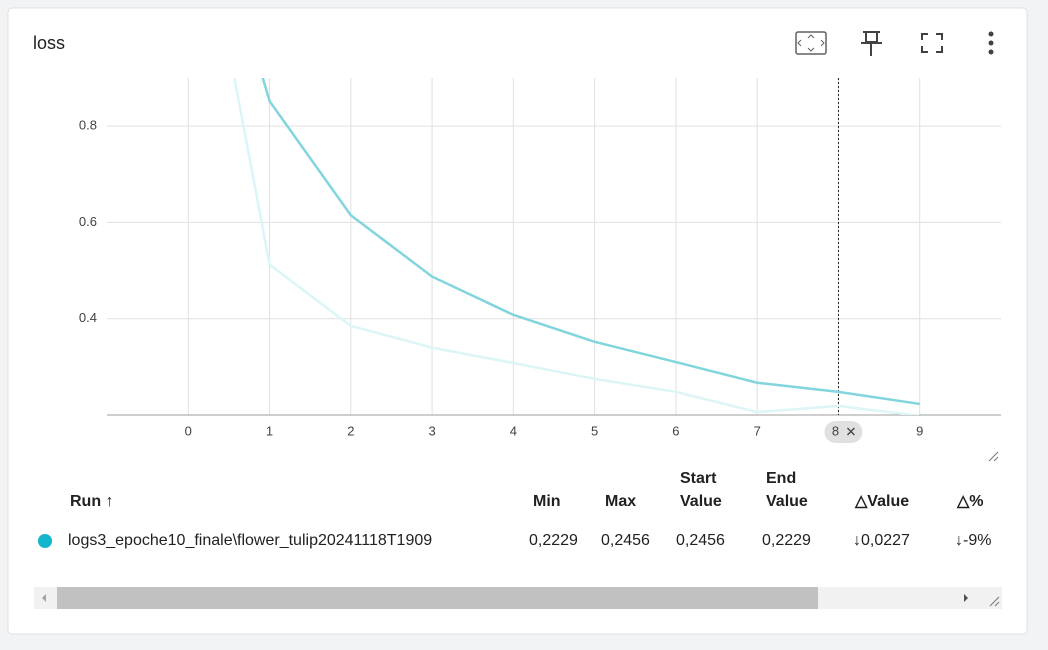  I want to click on menu-button, so click(991, 43).